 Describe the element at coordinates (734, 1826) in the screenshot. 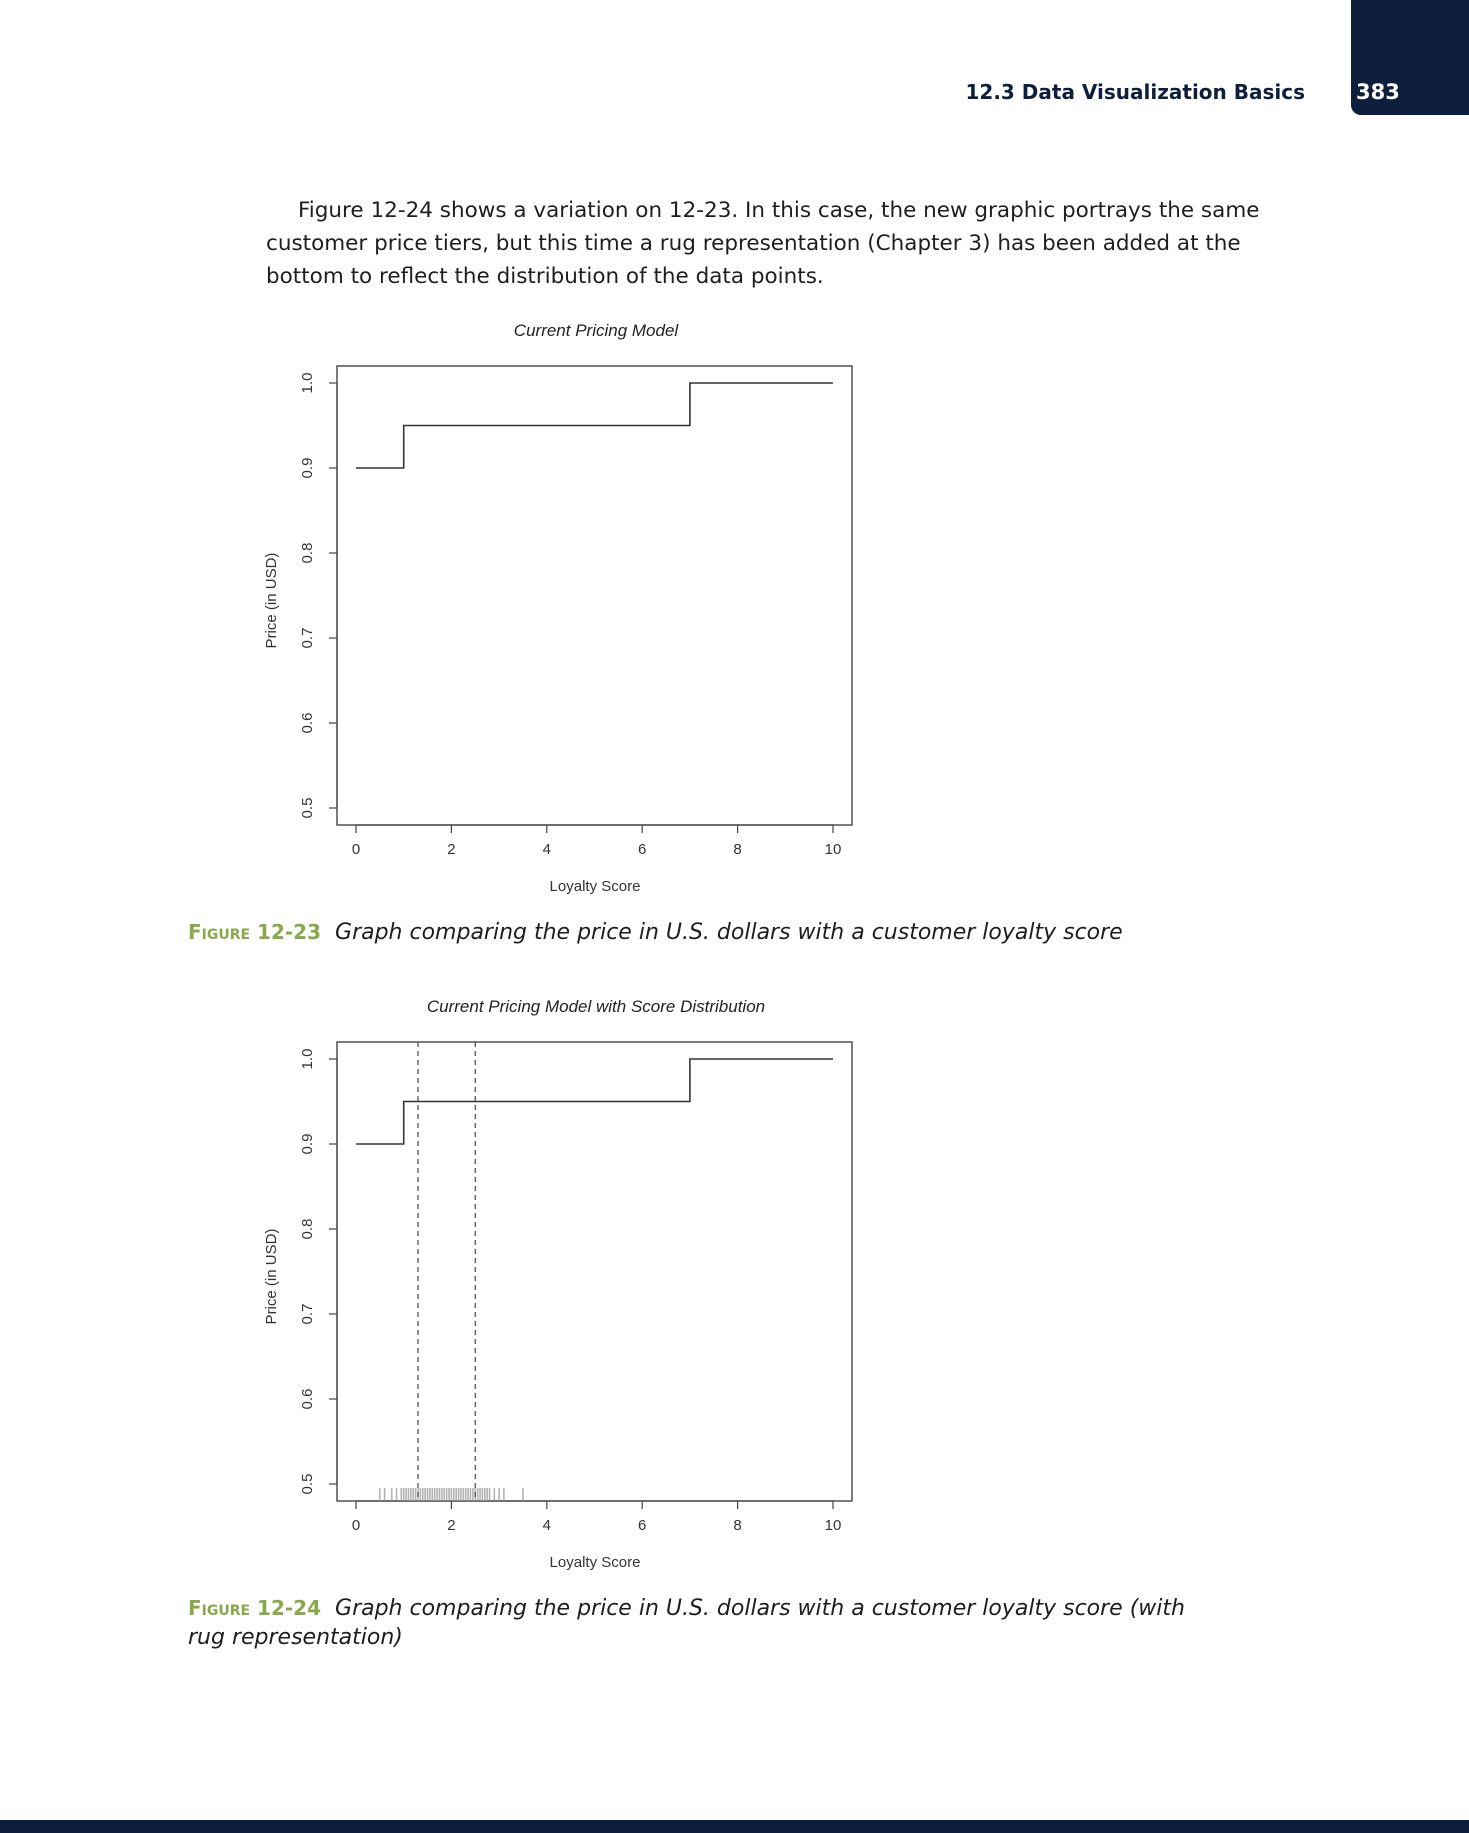

I see `footer-bar` at that location.